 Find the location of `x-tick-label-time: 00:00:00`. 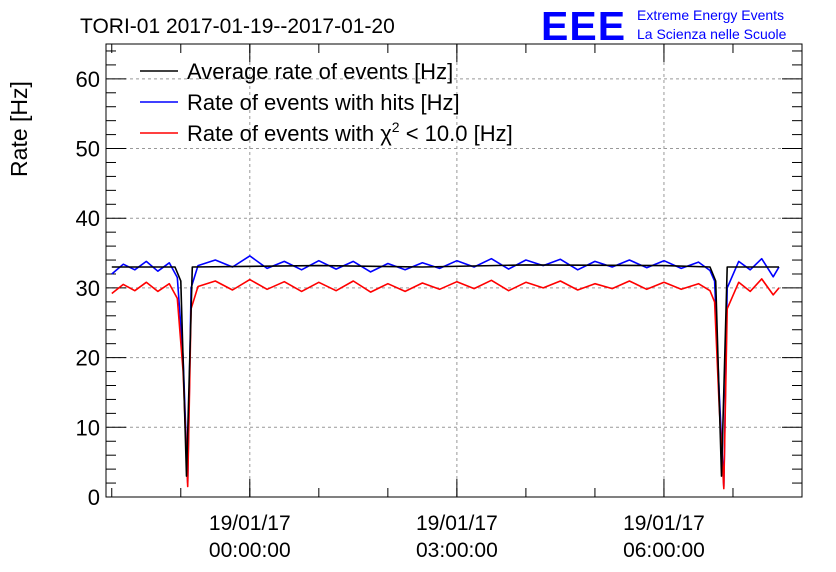

x-tick-label-time: 00:00:00 is located at coordinates (250, 550).